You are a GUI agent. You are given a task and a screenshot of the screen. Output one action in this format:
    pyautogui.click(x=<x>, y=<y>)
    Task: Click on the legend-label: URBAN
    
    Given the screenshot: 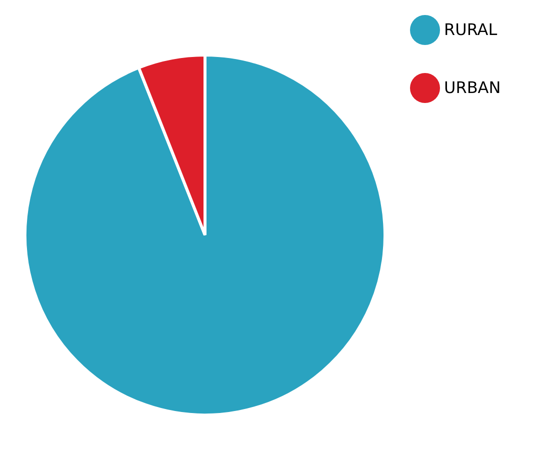 What is the action you would take?
    pyautogui.click(x=472, y=87)
    